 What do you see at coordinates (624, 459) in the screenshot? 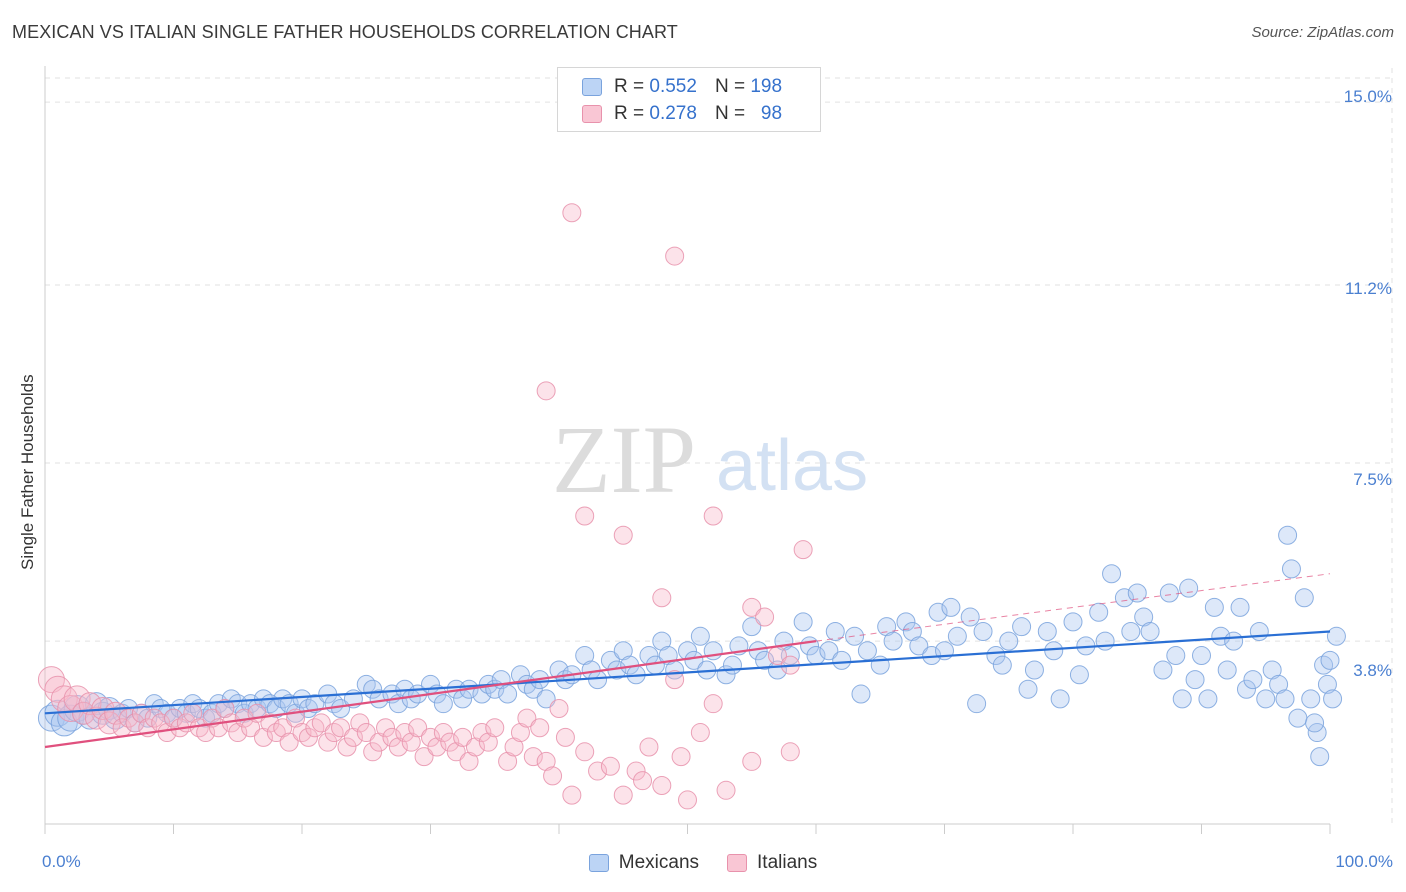
I see `watermark-zip: ZIP` at bounding box center [624, 459].